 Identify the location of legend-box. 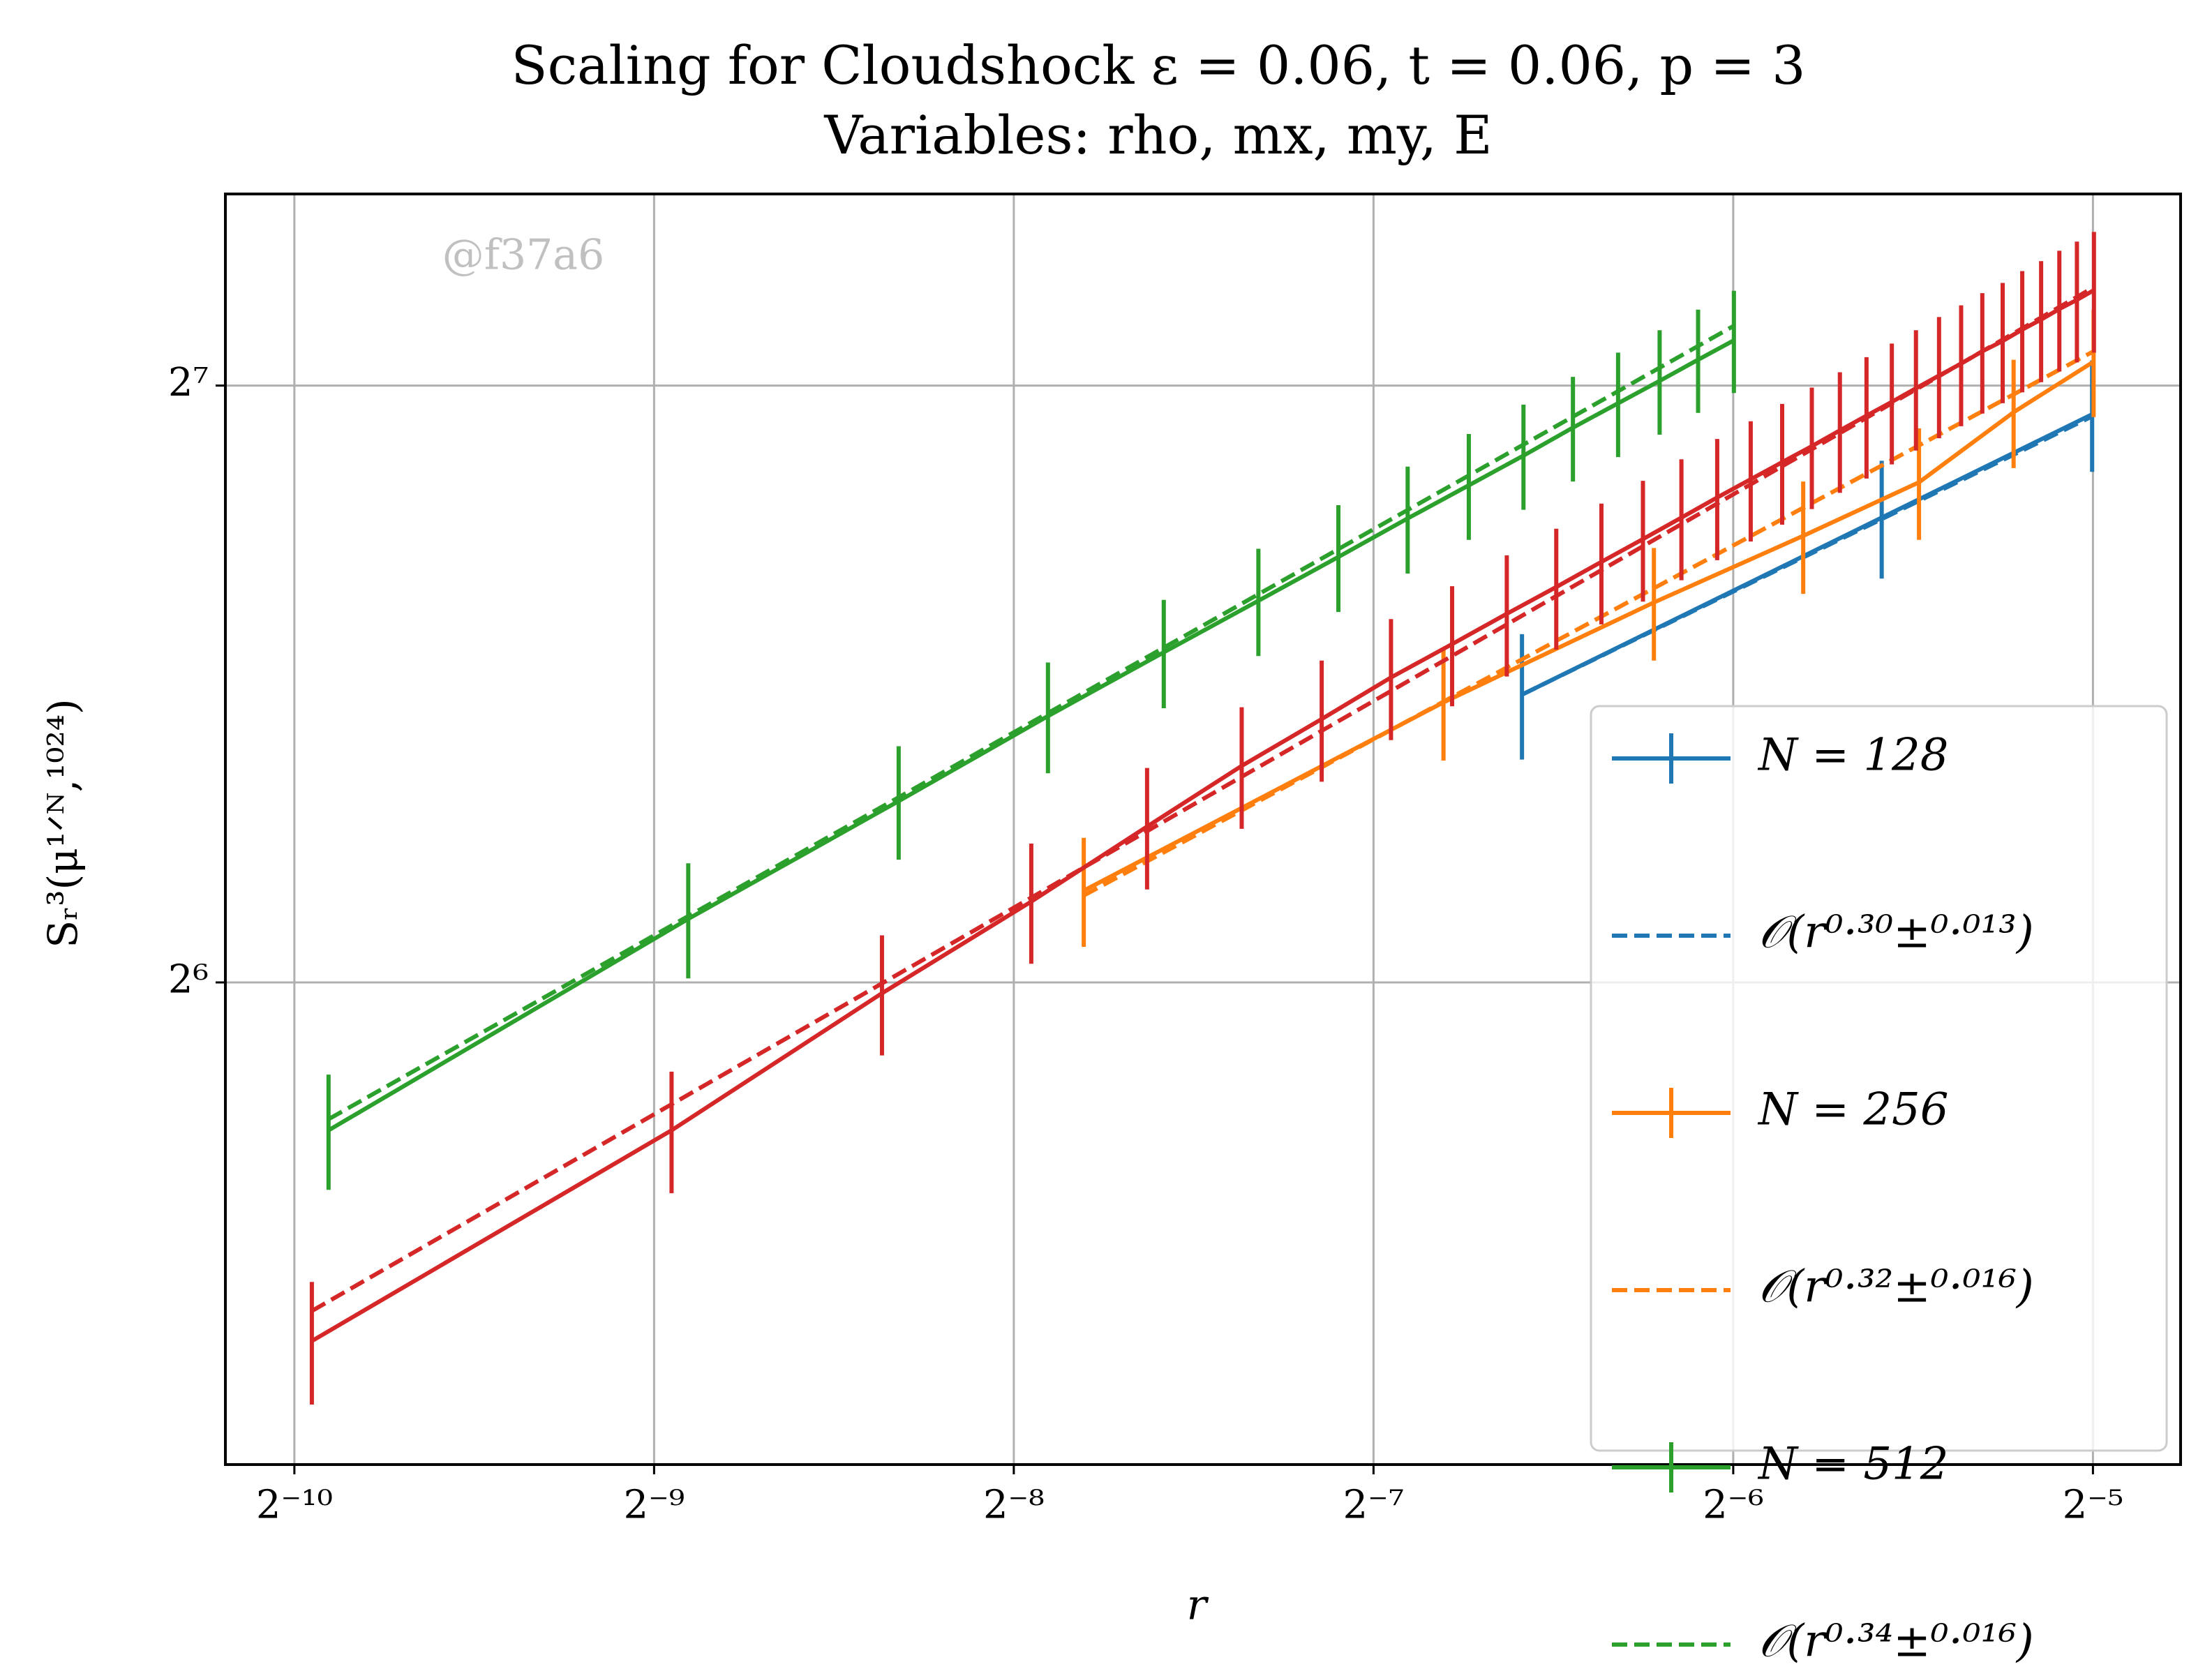
(1879, 1078).